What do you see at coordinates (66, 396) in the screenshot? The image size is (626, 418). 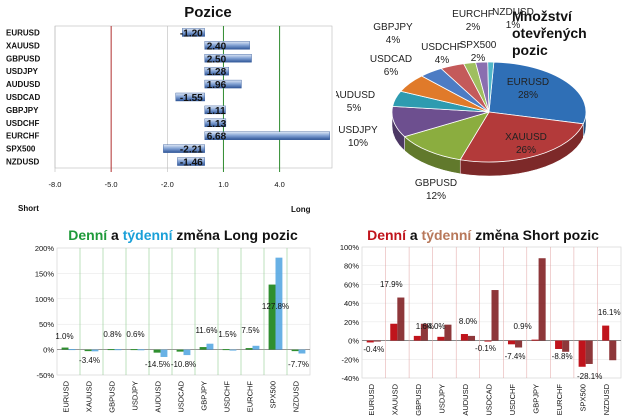 I see `category-2-eurusd: EURUSD` at bounding box center [66, 396].